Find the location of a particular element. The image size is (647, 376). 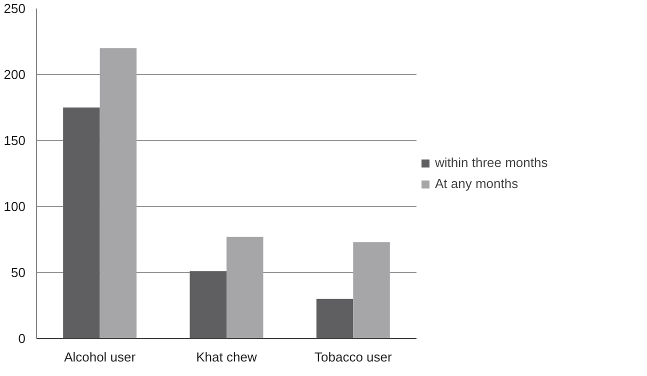

y-tick-label: 250 is located at coordinates (15, 8).